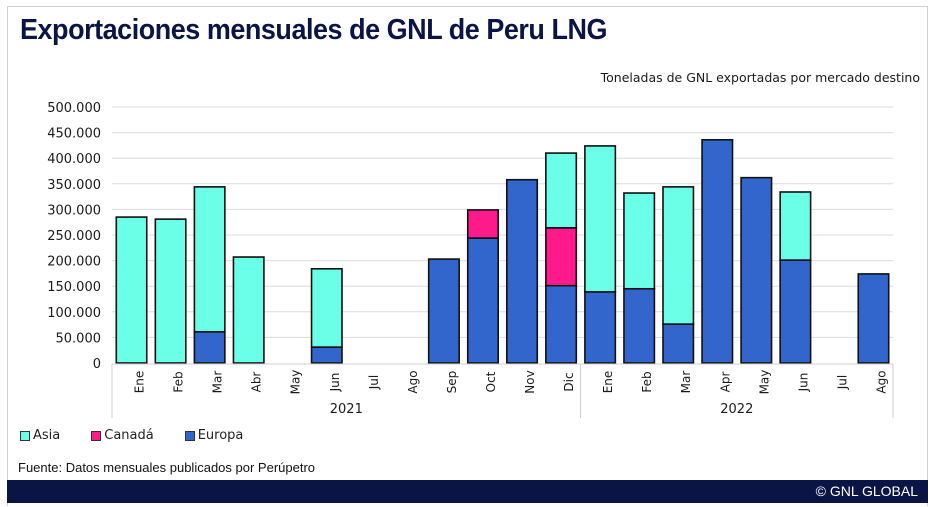 Image resolution: width=936 pixels, height=507 pixels. Describe the element at coordinates (47, 435) in the screenshot. I see `legend-label-asia: Asia` at that location.